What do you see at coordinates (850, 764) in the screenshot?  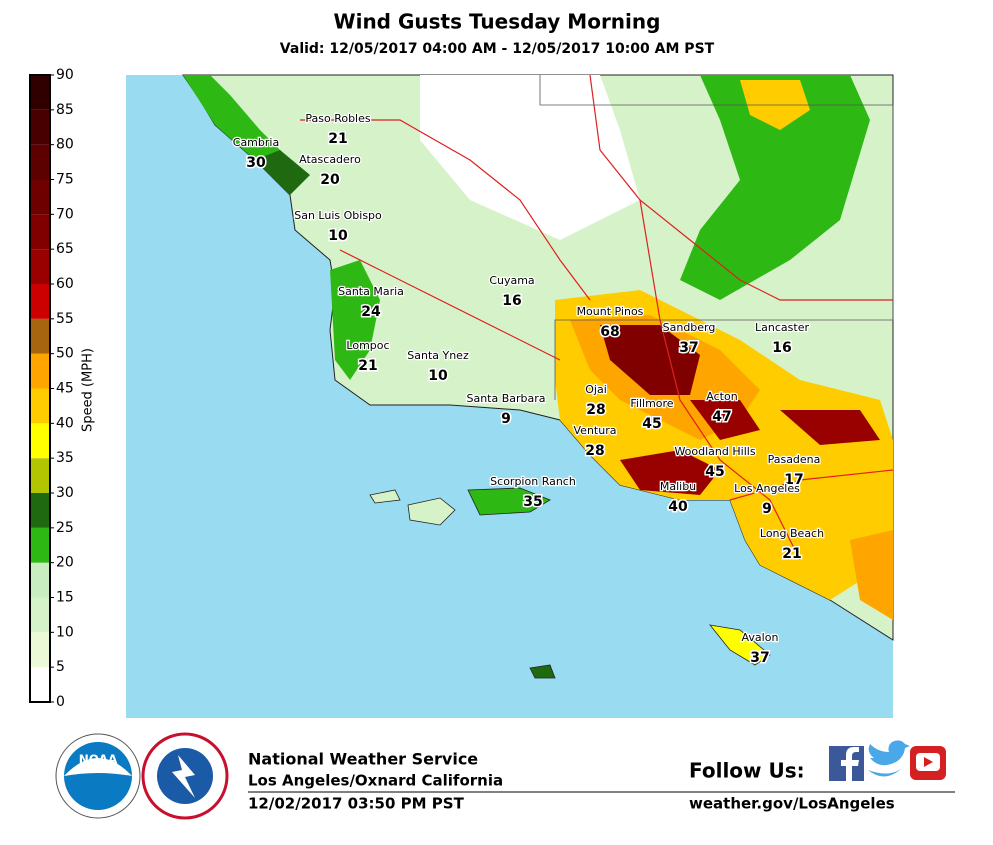 I see `facebook-f` at bounding box center [850, 764].